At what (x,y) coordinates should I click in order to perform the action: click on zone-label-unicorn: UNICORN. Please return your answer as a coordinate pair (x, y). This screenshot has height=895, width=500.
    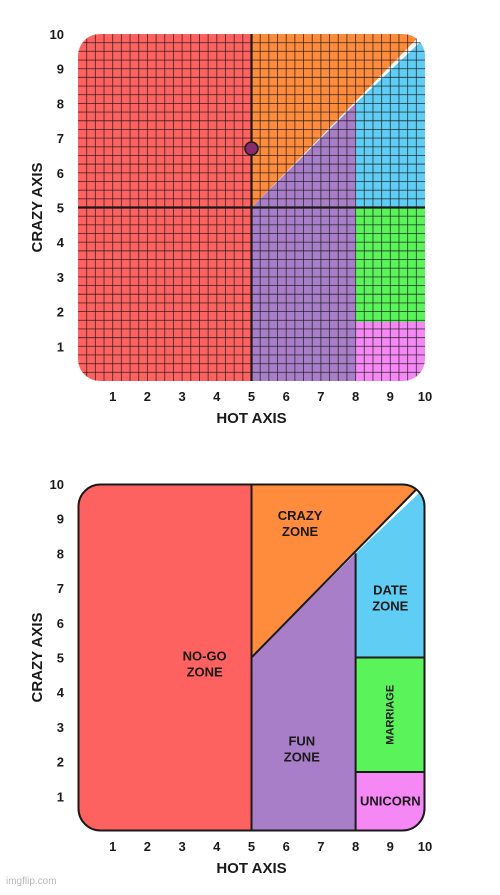
    Looking at the image, I should click on (390, 801).